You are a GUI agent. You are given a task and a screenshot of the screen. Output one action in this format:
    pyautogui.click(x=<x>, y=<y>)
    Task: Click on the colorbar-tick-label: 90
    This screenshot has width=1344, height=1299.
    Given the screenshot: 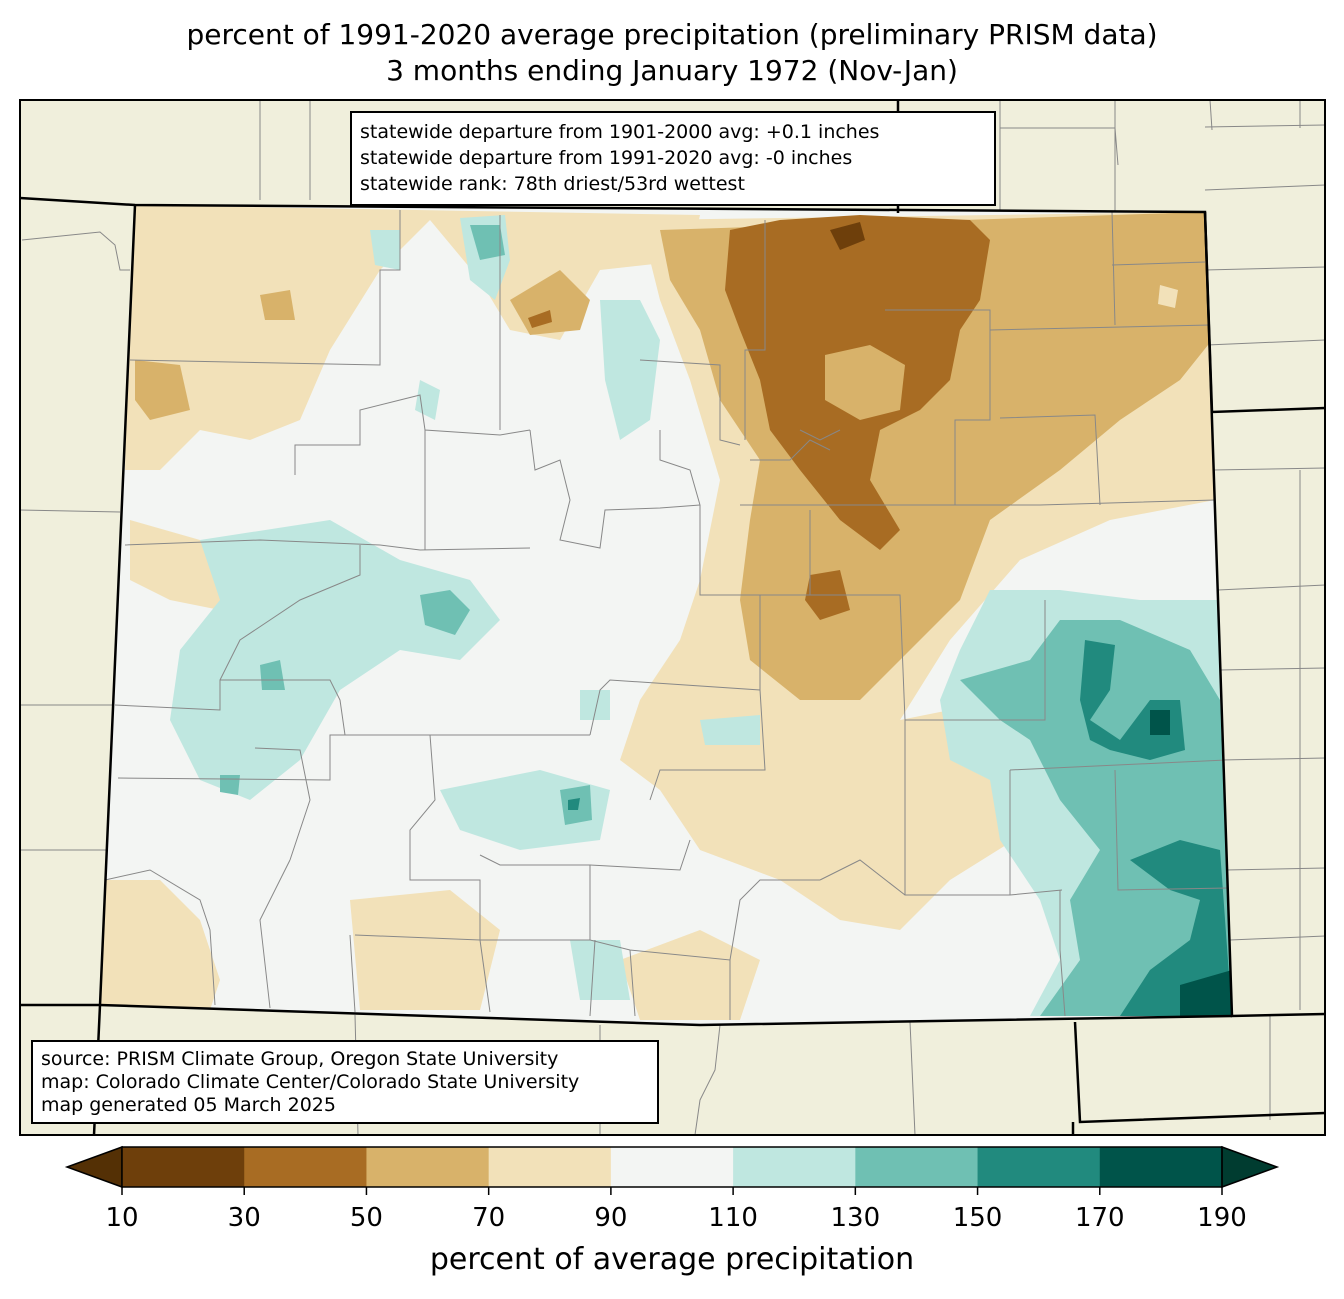 What is the action you would take?
    pyautogui.click(x=611, y=1218)
    